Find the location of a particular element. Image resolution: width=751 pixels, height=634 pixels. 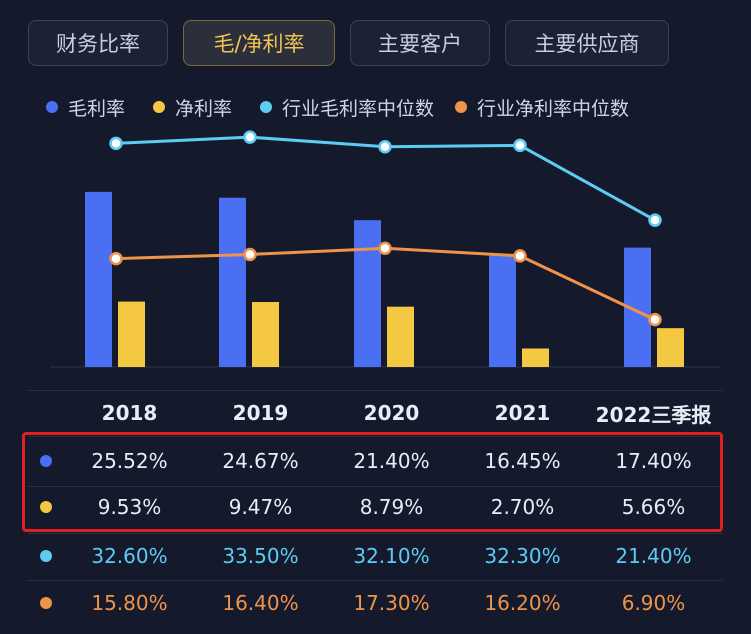

table-cell: 32.60% is located at coordinates (129, 556).